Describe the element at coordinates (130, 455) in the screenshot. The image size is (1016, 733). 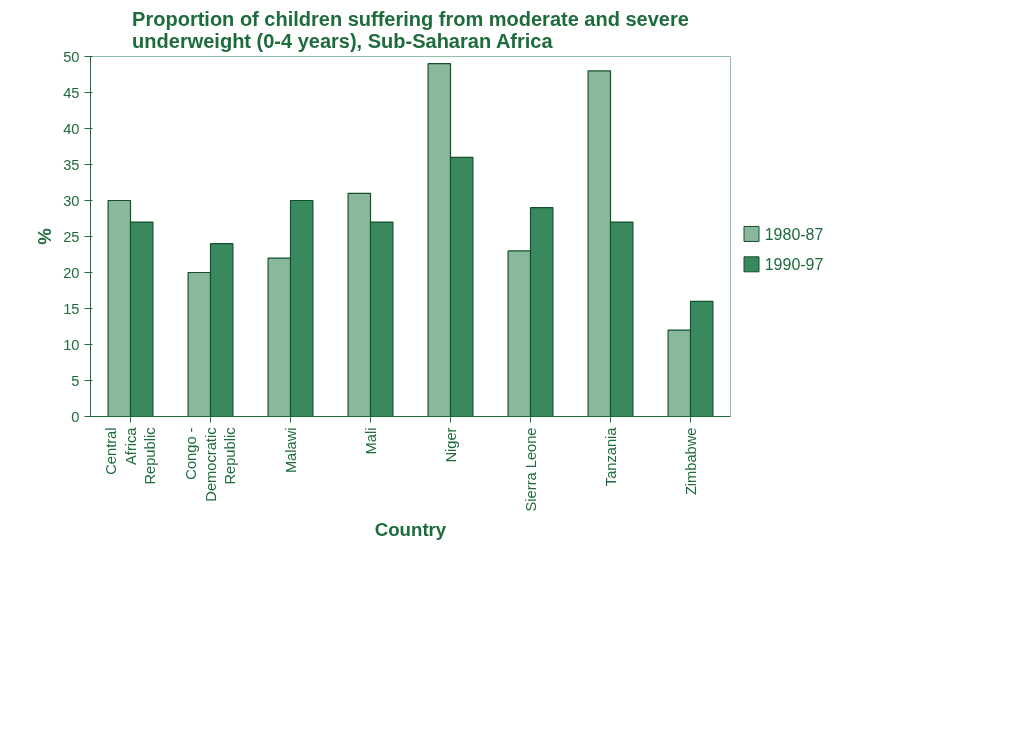
I see `x-tick-label: Central Africa Republic` at that location.